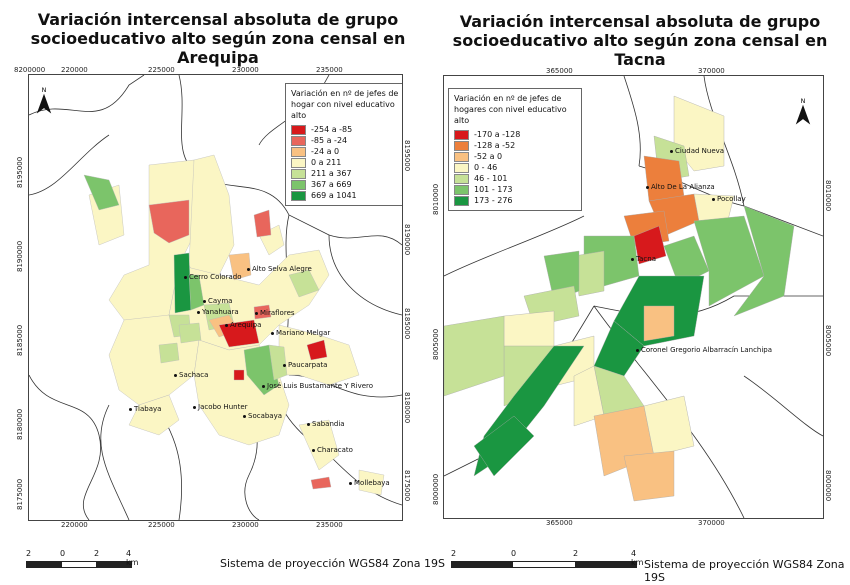 Image resolution: width=850 pixels, height=585 pixels. Describe the element at coordinates (275, 313) in the screenshot. I see `place-label: Miraflores` at that location.